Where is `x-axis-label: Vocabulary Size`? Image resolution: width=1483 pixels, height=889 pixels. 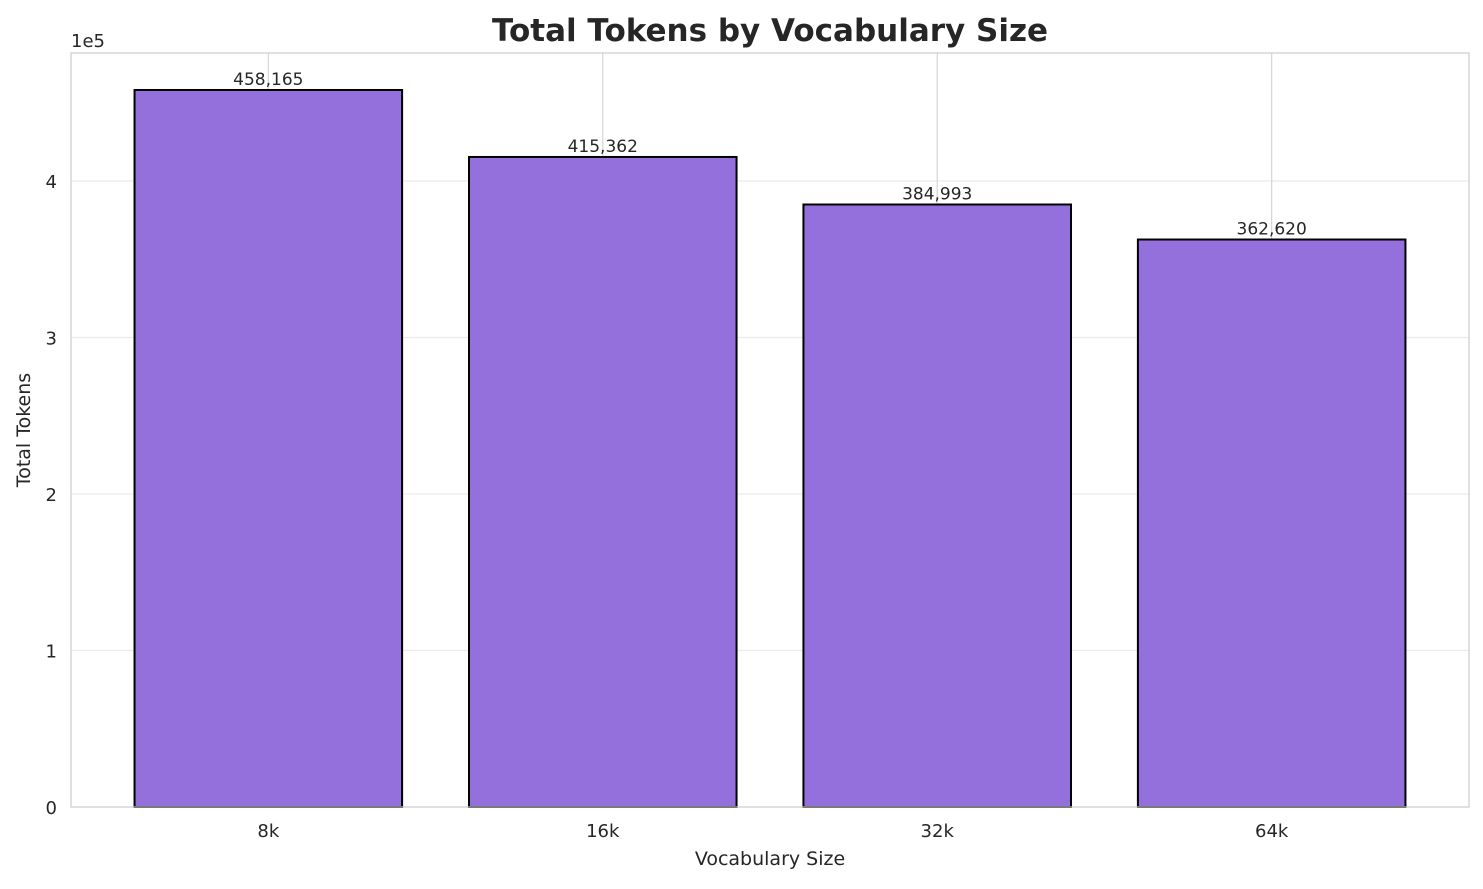
x-axis-label: Vocabulary Size is located at coordinates (770, 859).